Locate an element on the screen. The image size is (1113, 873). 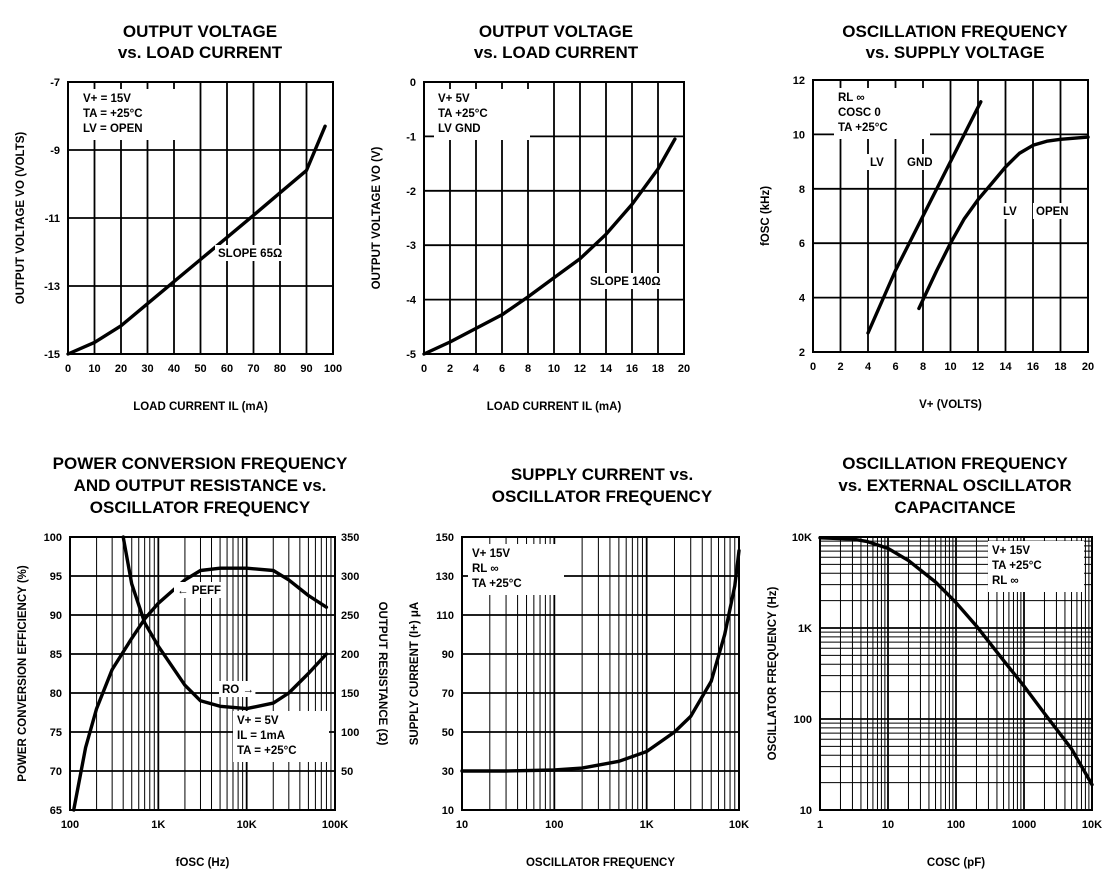
y2-tick-label: 200 is located at coordinates (350, 655).